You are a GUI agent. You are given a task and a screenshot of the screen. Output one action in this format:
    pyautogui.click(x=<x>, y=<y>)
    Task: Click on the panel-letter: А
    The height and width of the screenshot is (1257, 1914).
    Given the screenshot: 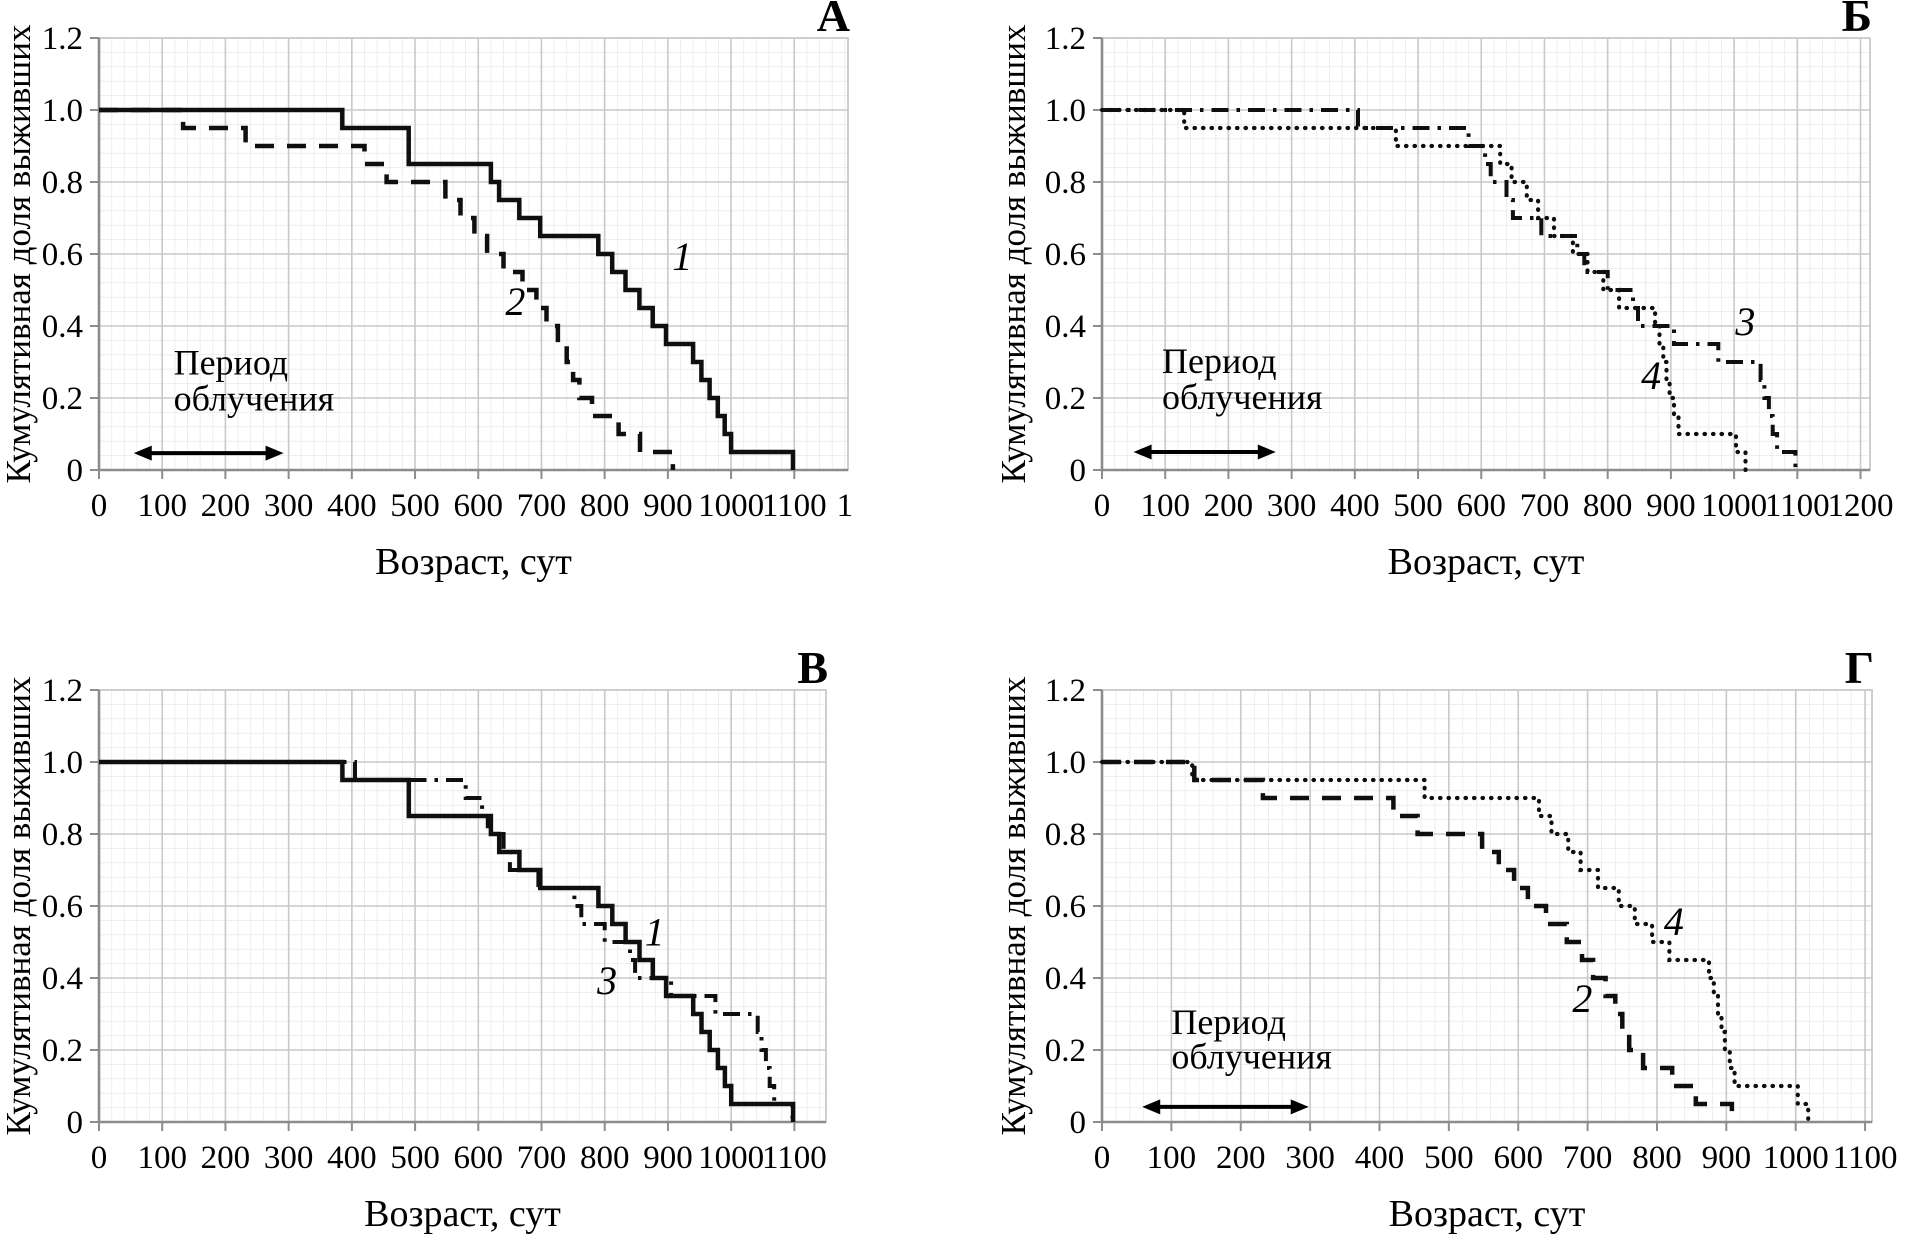 What is the action you would take?
    pyautogui.click(x=833, y=20)
    